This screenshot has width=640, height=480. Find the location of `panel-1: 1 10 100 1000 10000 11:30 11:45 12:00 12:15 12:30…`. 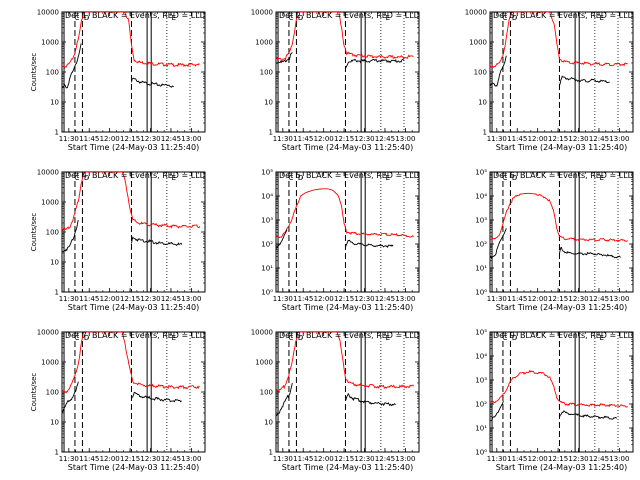

panel-1: 1 10 100 1000 10000 11:30 11:45 12:00 12:15 12:30… is located at coordinates (118, 81).